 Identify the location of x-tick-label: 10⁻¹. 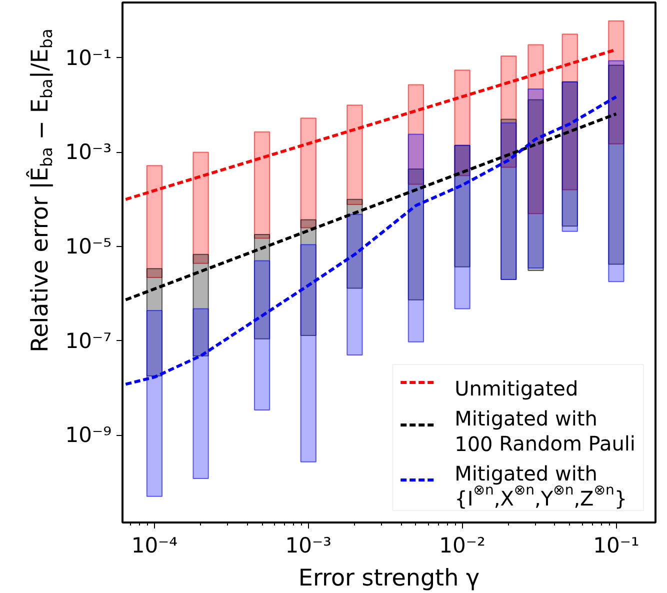
(616, 546).